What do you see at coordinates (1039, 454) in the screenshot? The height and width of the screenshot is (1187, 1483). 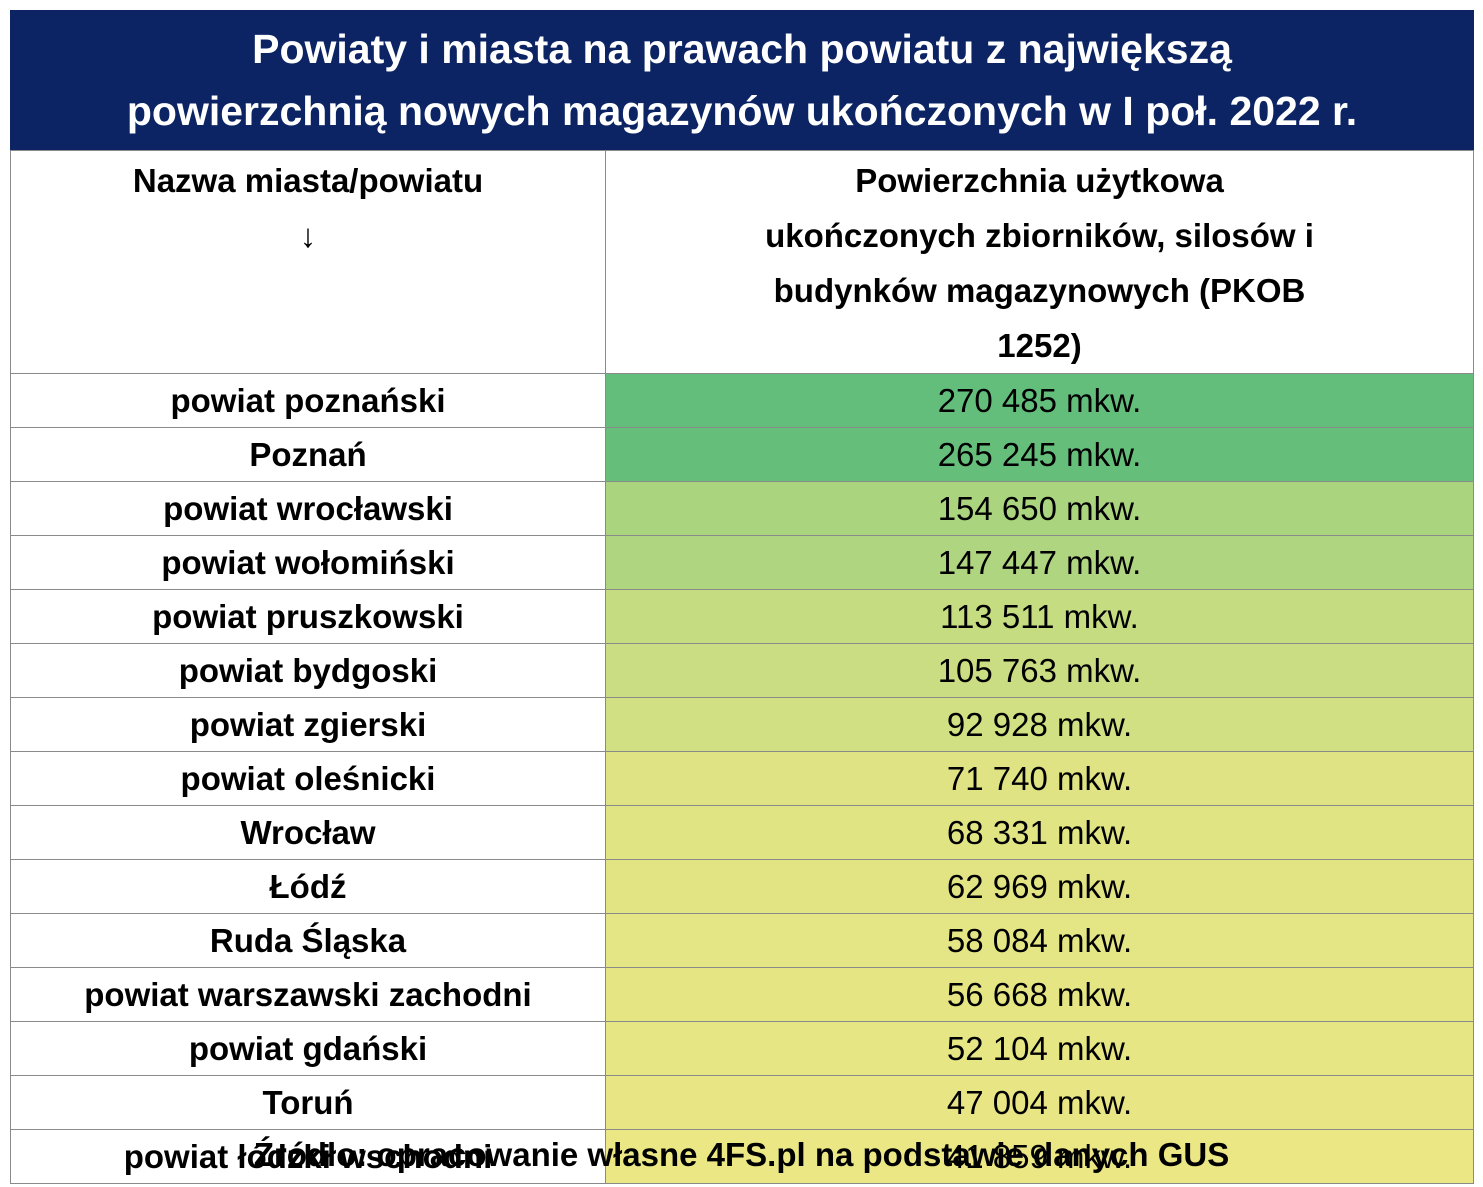 I see `row-value-cell: 265 245 mkw.` at bounding box center [1039, 454].